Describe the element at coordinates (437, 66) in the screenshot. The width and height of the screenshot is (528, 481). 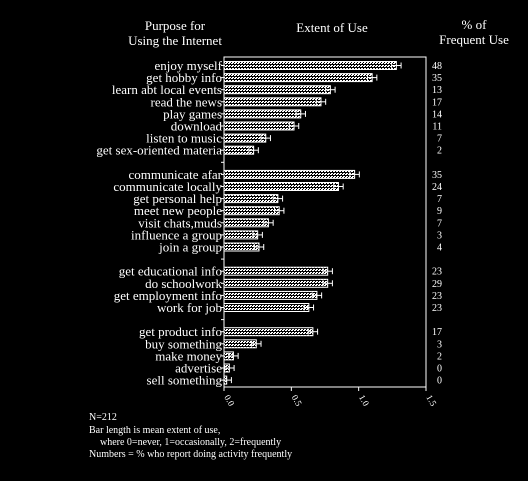
I see `pct-label: 48` at that location.